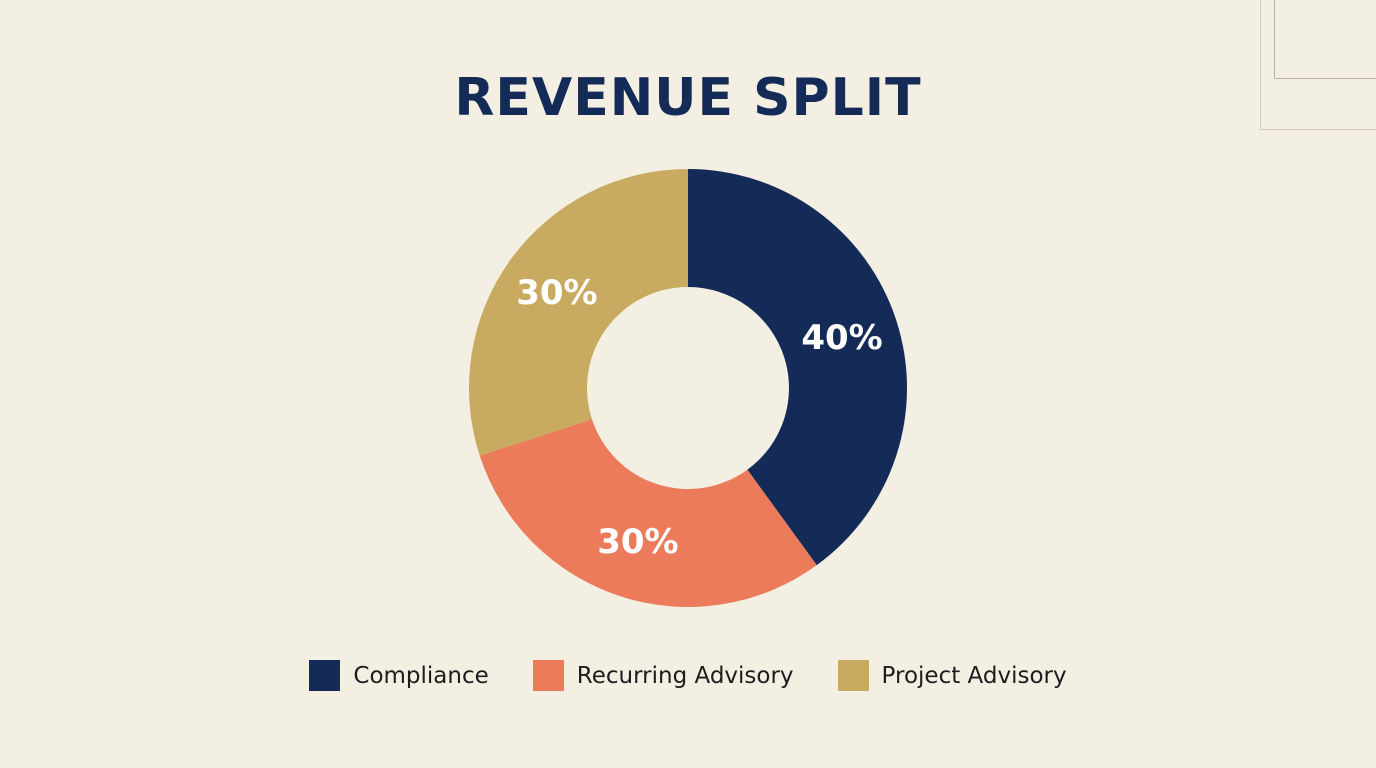  I want to click on slice-label-compliance: 40%, so click(842, 337).